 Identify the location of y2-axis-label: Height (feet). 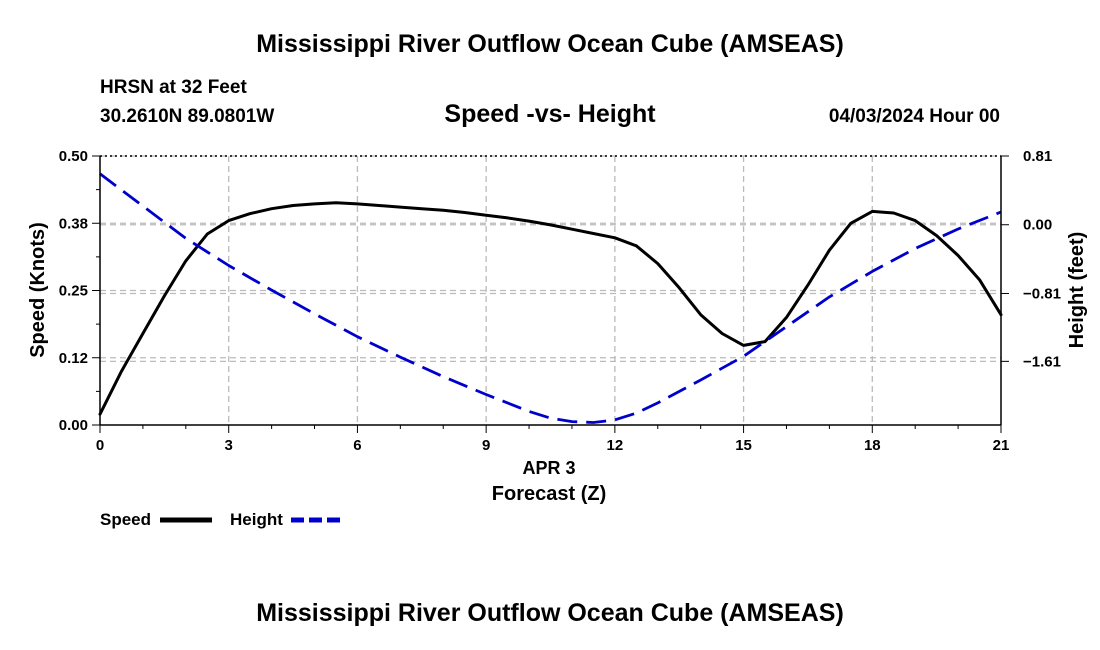
(1077, 290).